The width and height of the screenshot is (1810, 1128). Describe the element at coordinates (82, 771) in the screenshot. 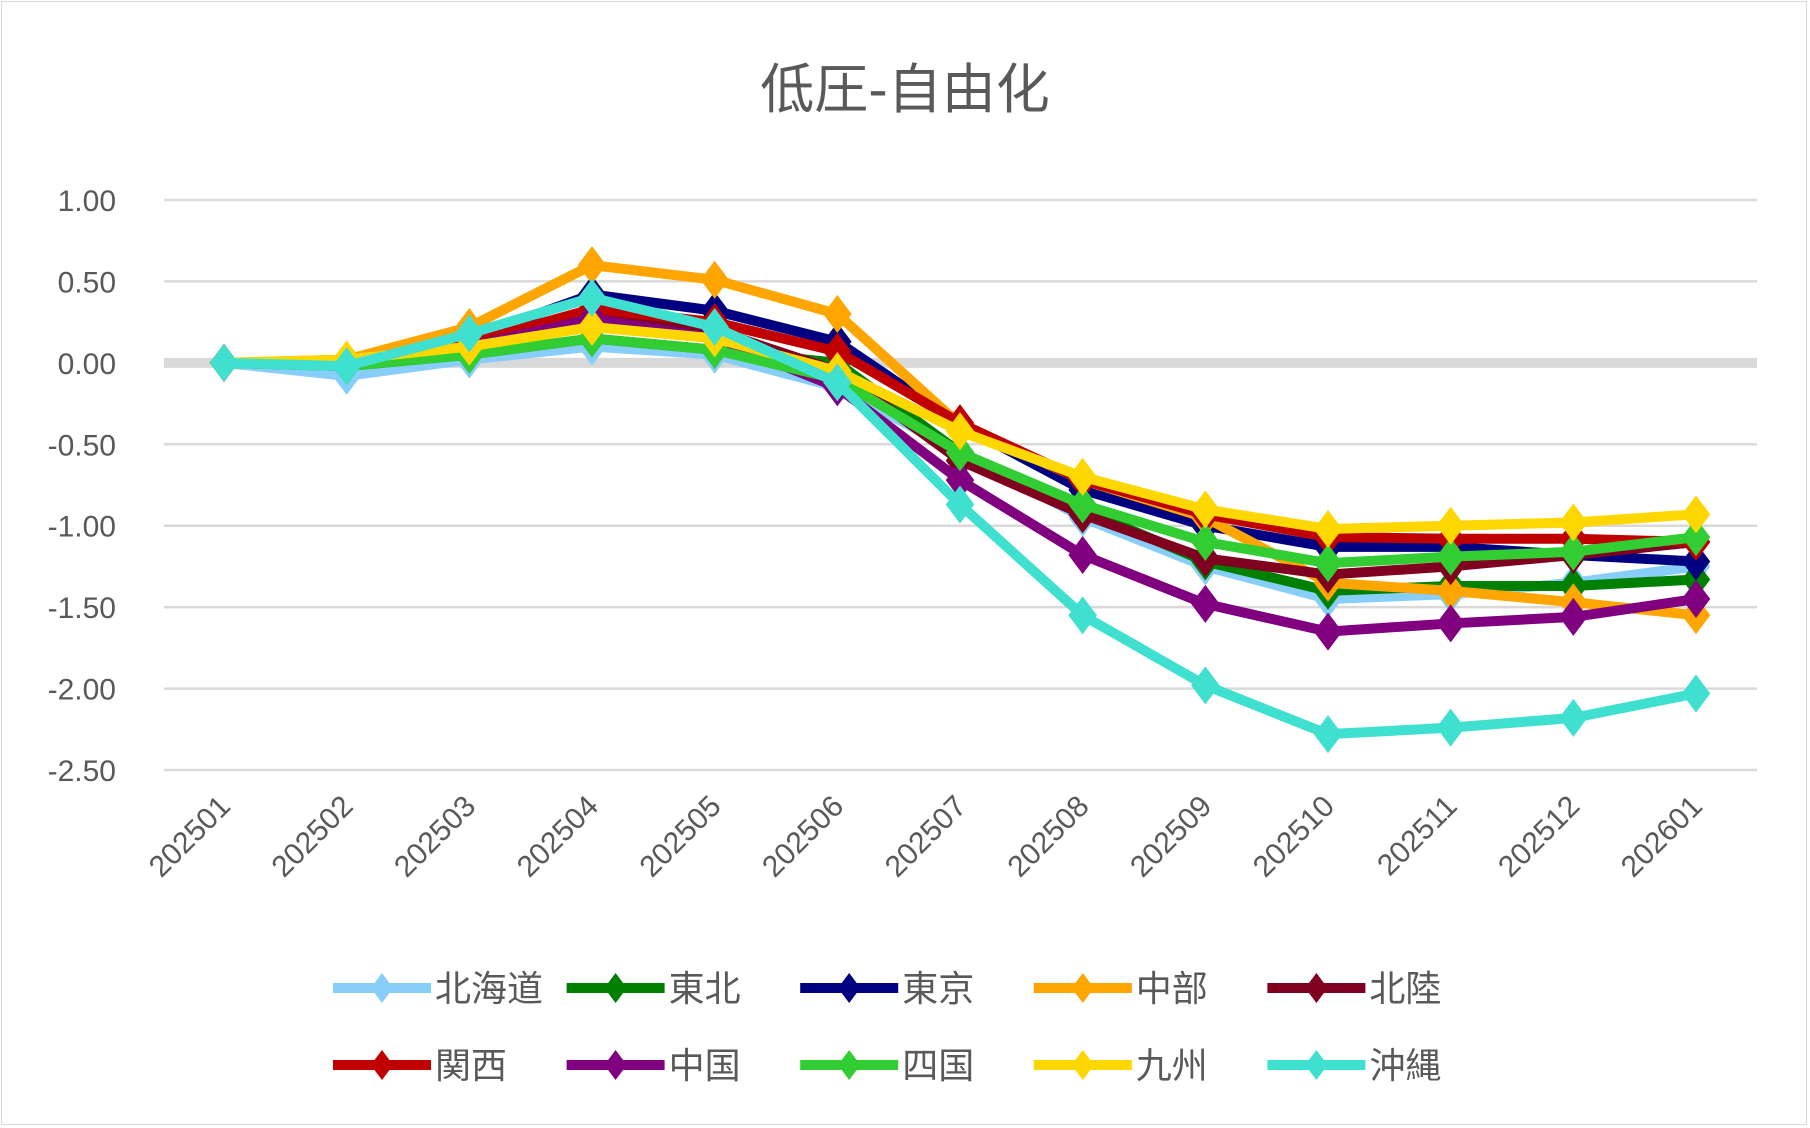

I see `y-tick-label: -2.50` at that location.